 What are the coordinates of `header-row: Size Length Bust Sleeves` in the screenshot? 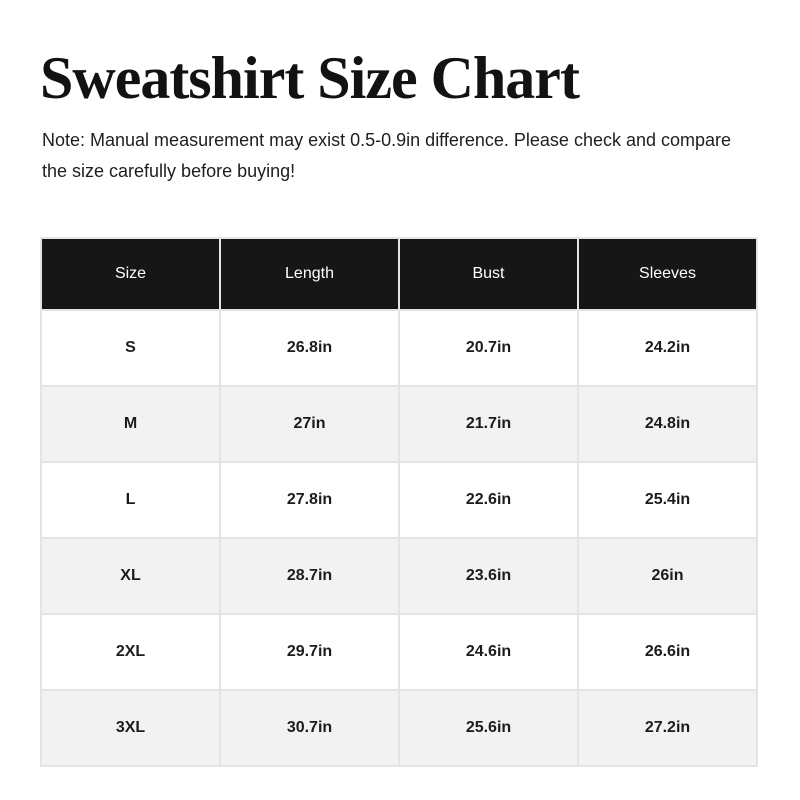 It's located at (399, 274).